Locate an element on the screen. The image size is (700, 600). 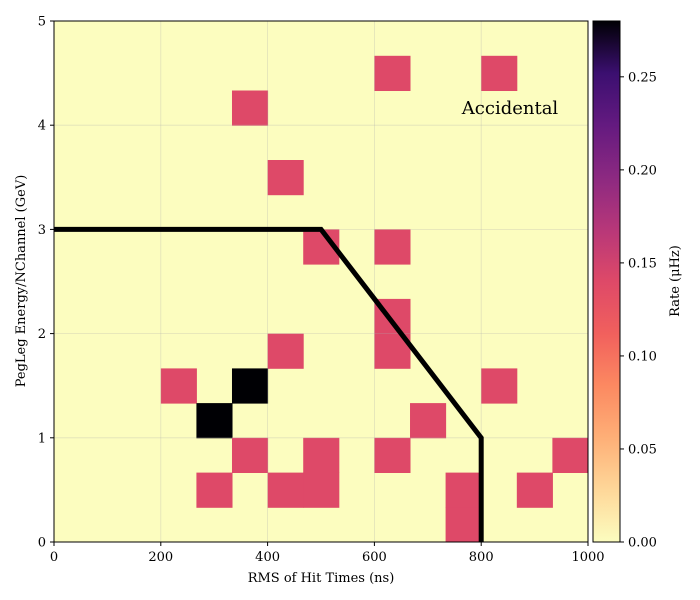
annotation-label: Accidental is located at coordinates (510, 108).